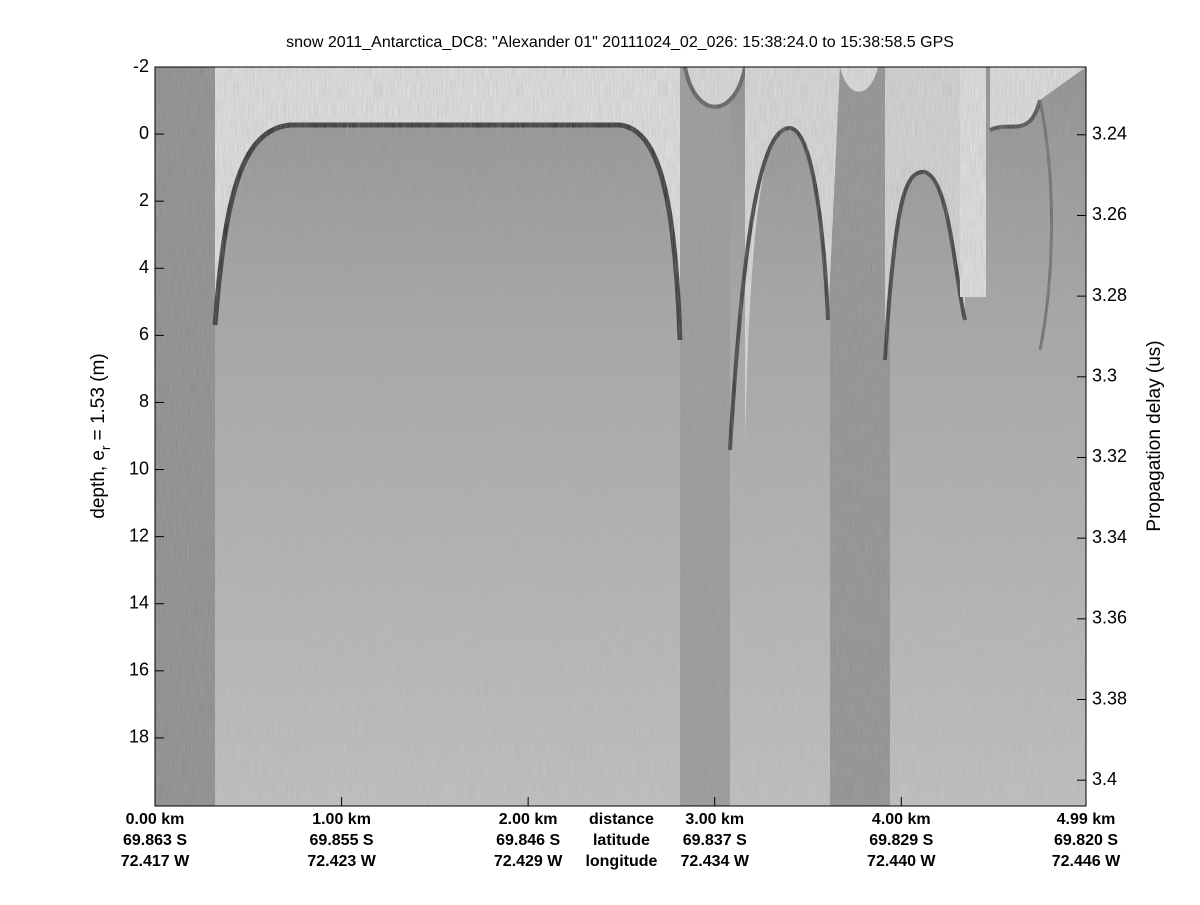 The image size is (1200, 905). What do you see at coordinates (621, 861) in the screenshot?
I see `x-row-label: longitude` at bounding box center [621, 861].